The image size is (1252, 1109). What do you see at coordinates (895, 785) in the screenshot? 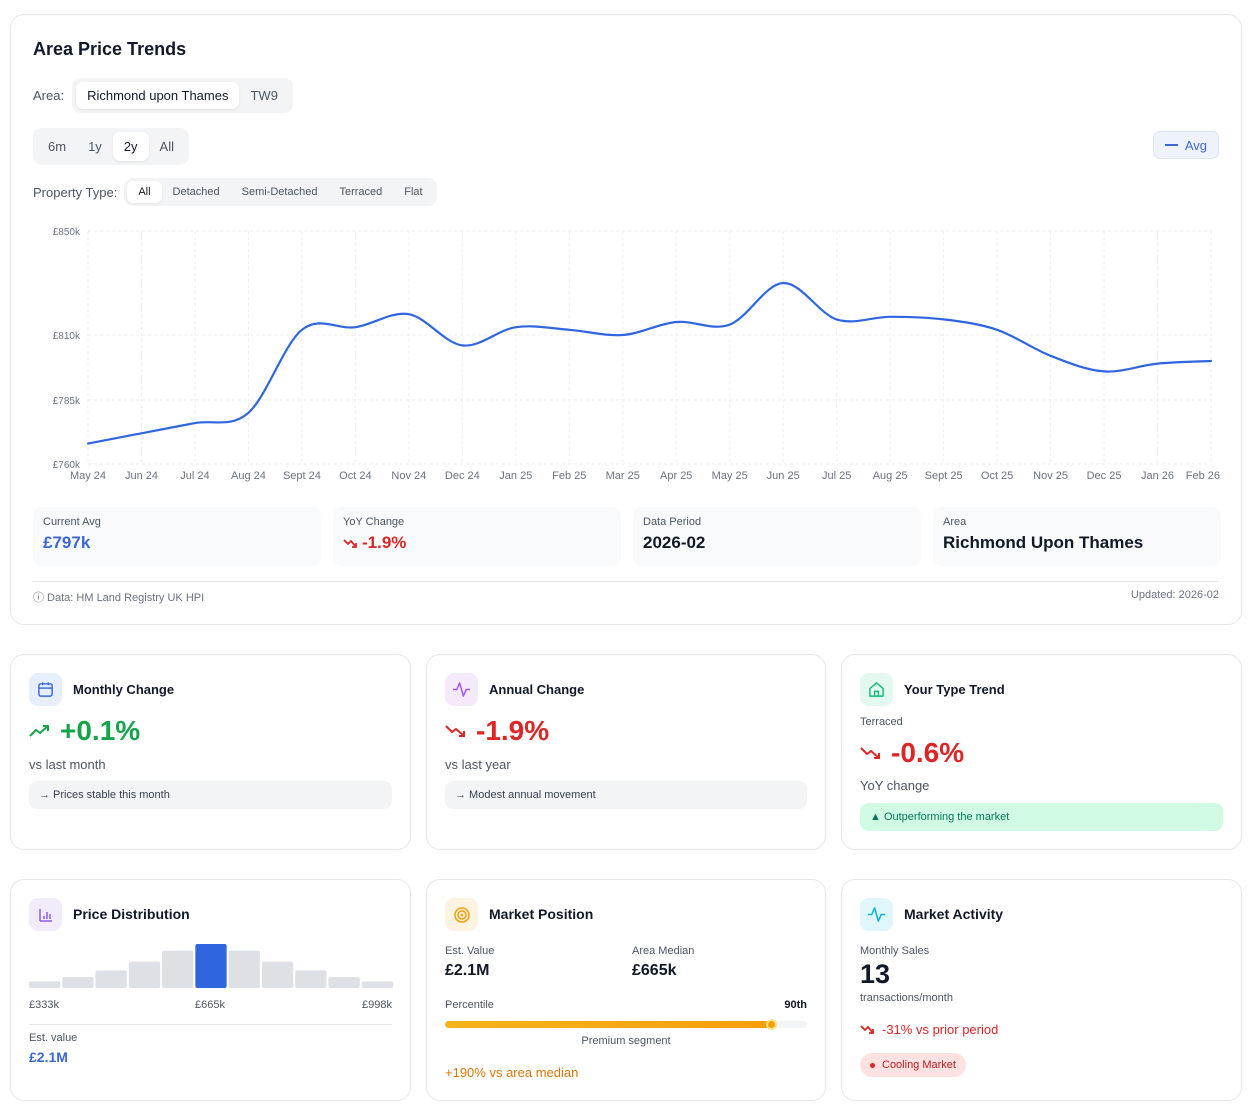
I see `type-trend-sub: YoY change` at bounding box center [895, 785].